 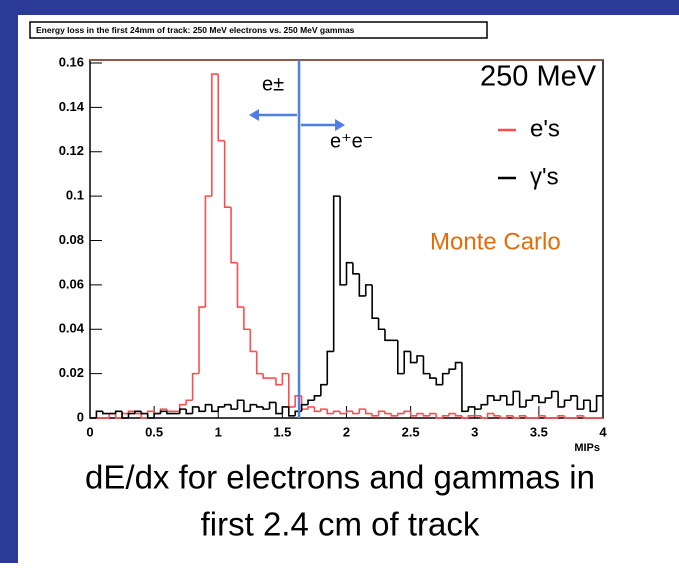 What do you see at coordinates (71, 239) in the screenshot?
I see `y-tick-label: 0.08` at bounding box center [71, 239].